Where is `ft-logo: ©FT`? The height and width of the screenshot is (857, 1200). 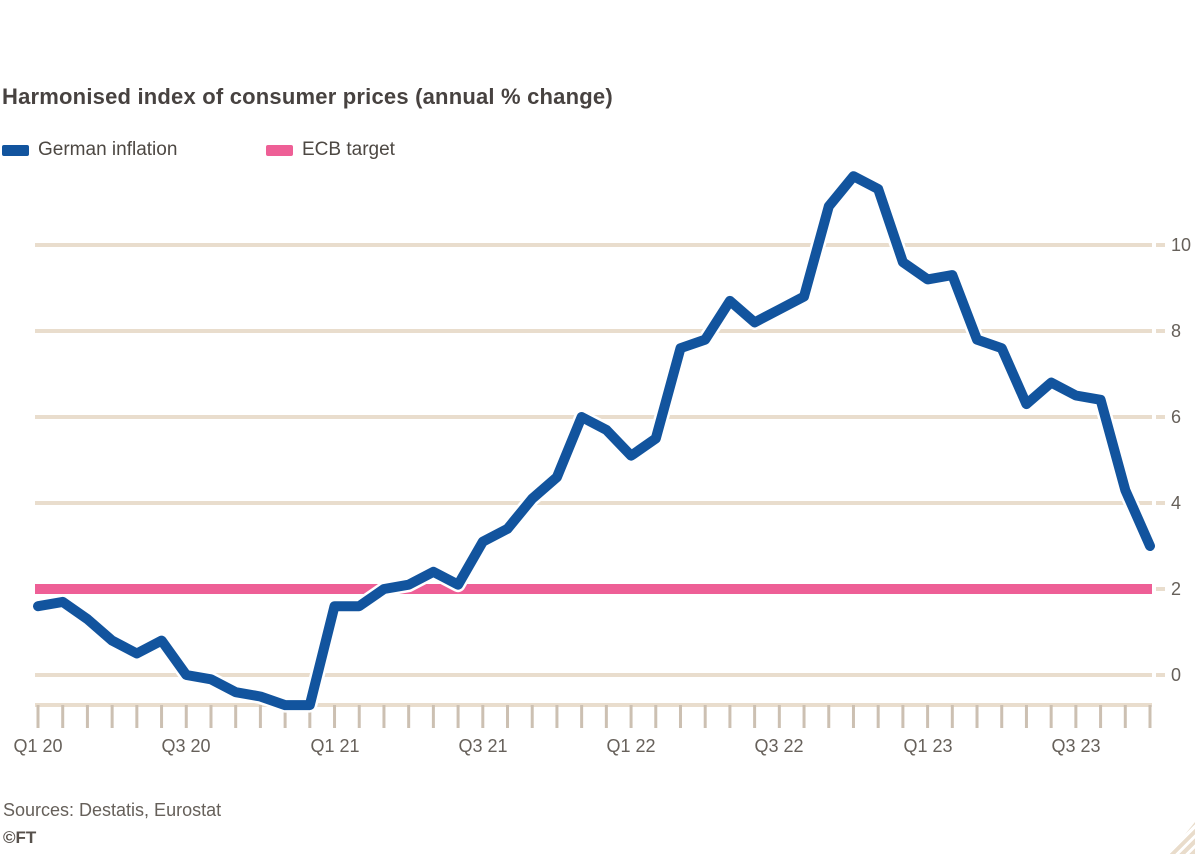
ft-logo: ©FT is located at coordinates (20, 837).